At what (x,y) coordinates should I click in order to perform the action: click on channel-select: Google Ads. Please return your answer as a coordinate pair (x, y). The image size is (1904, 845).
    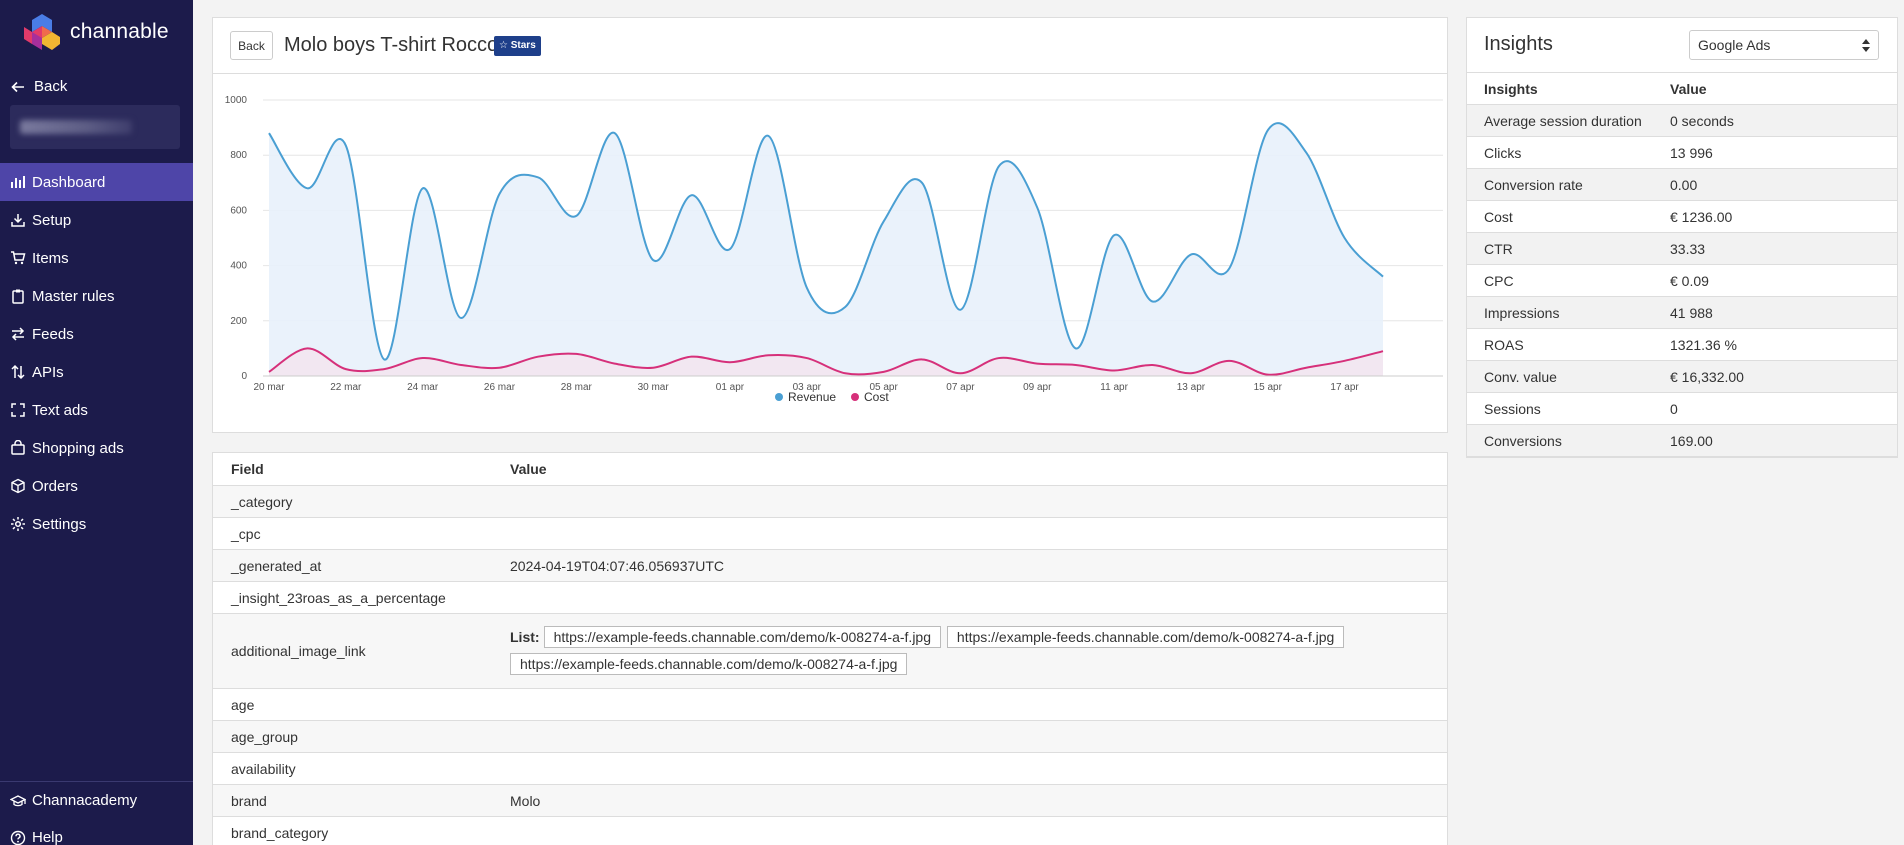
    Looking at the image, I should click on (1784, 45).